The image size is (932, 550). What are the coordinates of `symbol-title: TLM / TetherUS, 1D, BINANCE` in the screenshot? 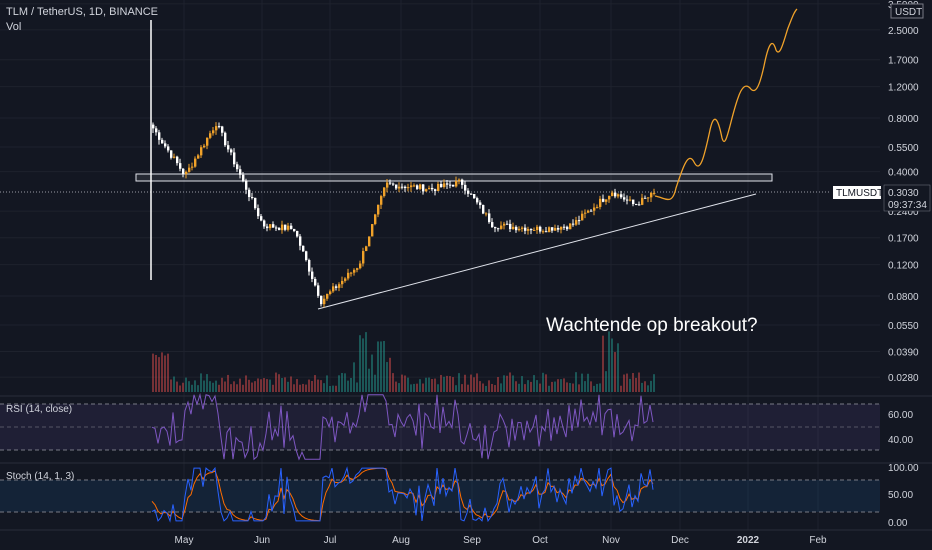 It's located at (82, 12).